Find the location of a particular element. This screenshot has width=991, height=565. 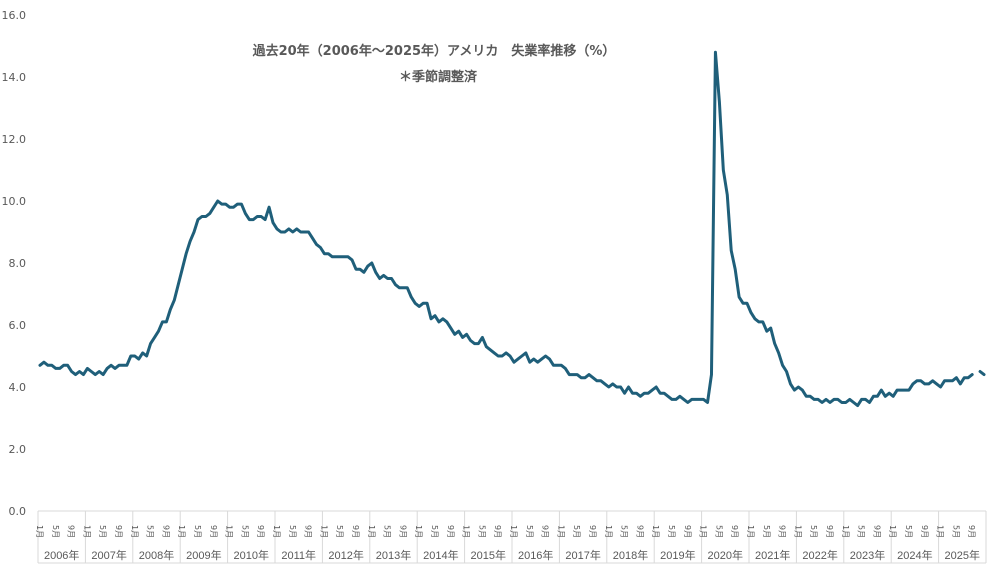

year-tick-label: 2023年 is located at coordinates (867, 555).